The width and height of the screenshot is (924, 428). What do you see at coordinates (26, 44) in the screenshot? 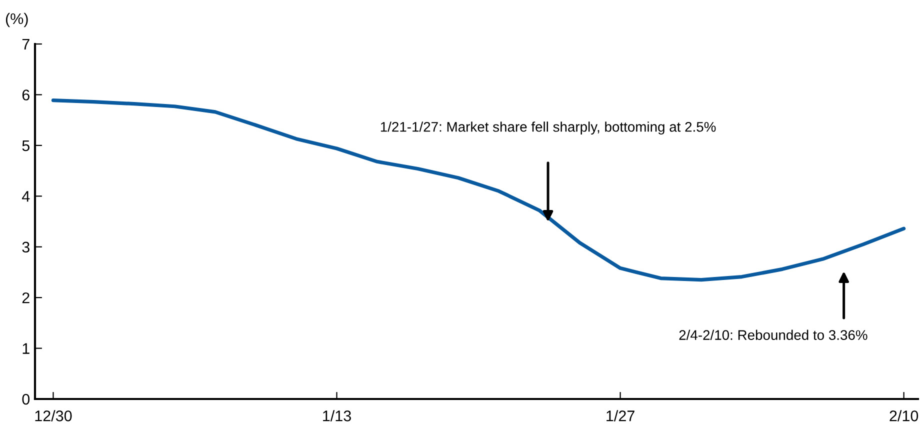
I see `y-tick-label: 7` at bounding box center [26, 44].